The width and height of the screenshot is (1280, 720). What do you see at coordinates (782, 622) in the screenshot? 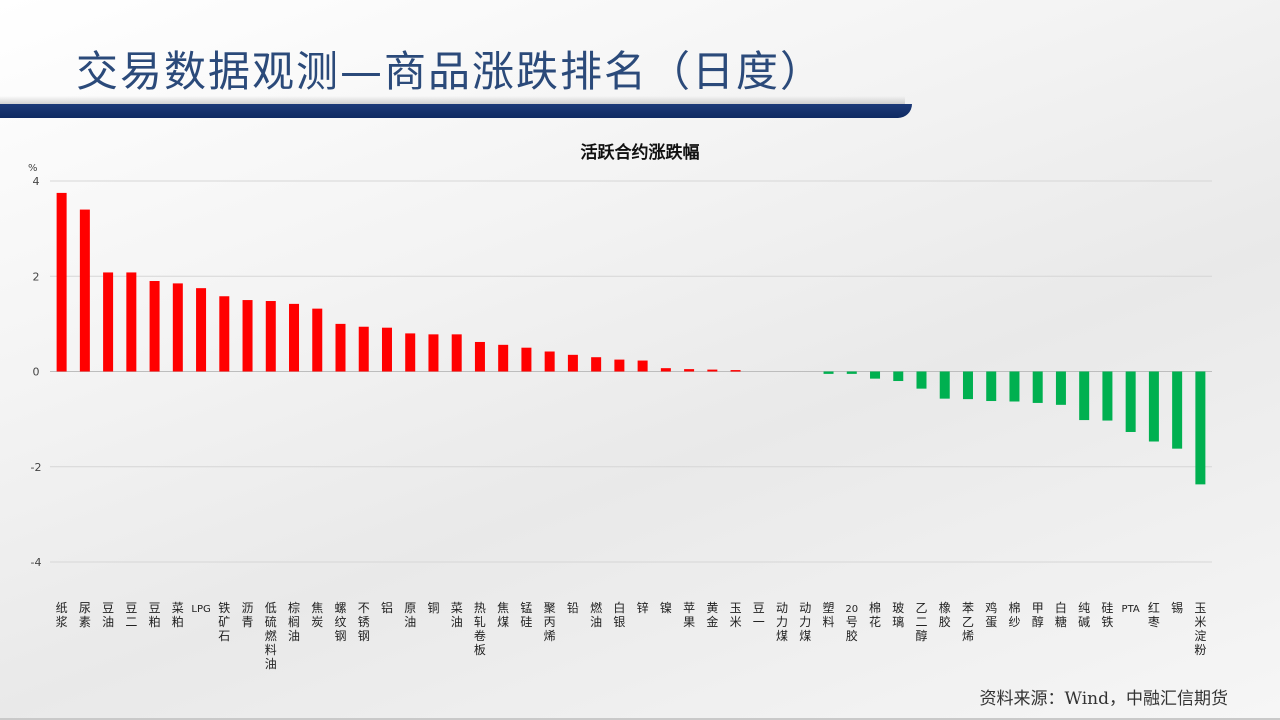
I see `x-tick-label: 动力煤` at bounding box center [782, 622].